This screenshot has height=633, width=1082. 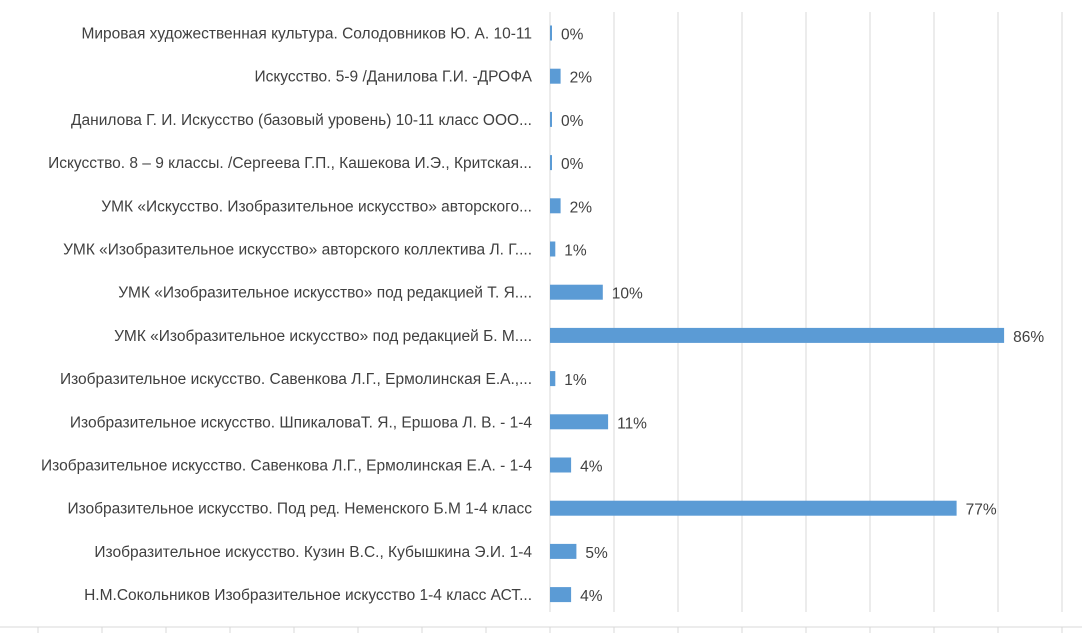 I want to click on value-label-12: 77%, so click(x=981, y=510).